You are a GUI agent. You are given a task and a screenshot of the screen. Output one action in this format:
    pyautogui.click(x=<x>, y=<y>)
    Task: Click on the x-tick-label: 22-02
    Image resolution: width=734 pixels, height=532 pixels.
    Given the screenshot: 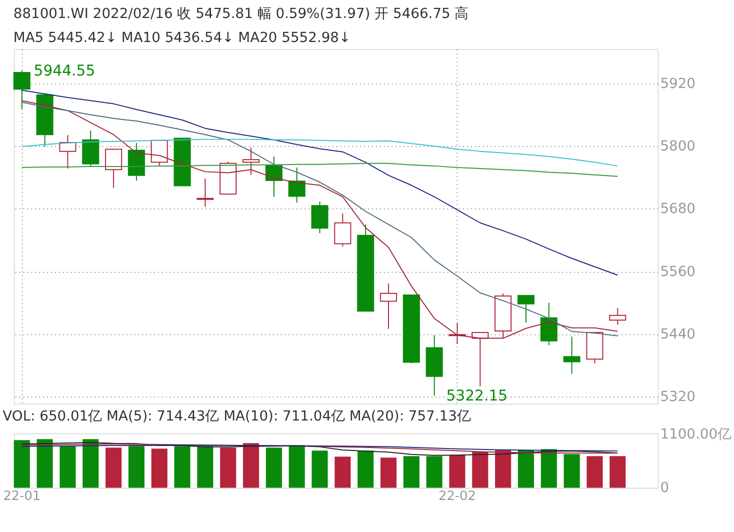 What is the action you would take?
    pyautogui.click(x=457, y=496)
    